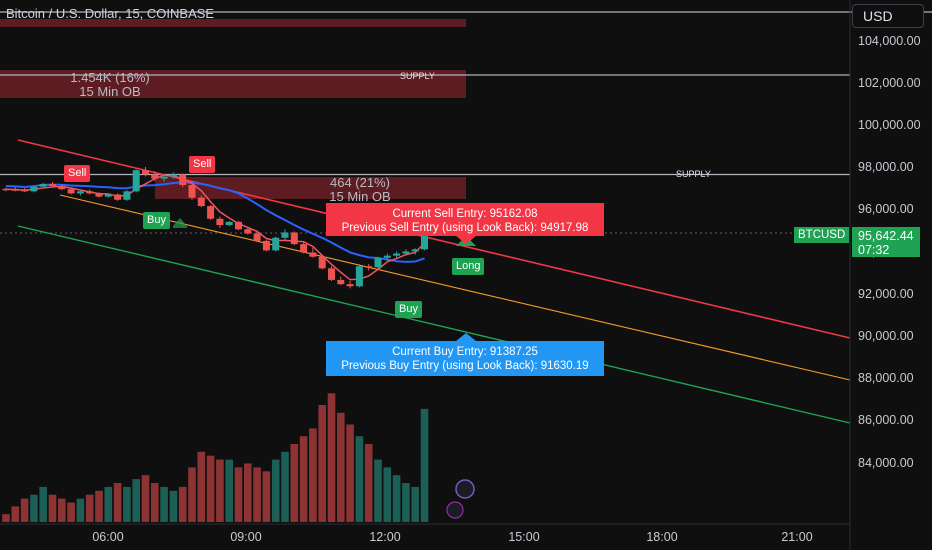  I want to click on ma-line, so click(215, 227).